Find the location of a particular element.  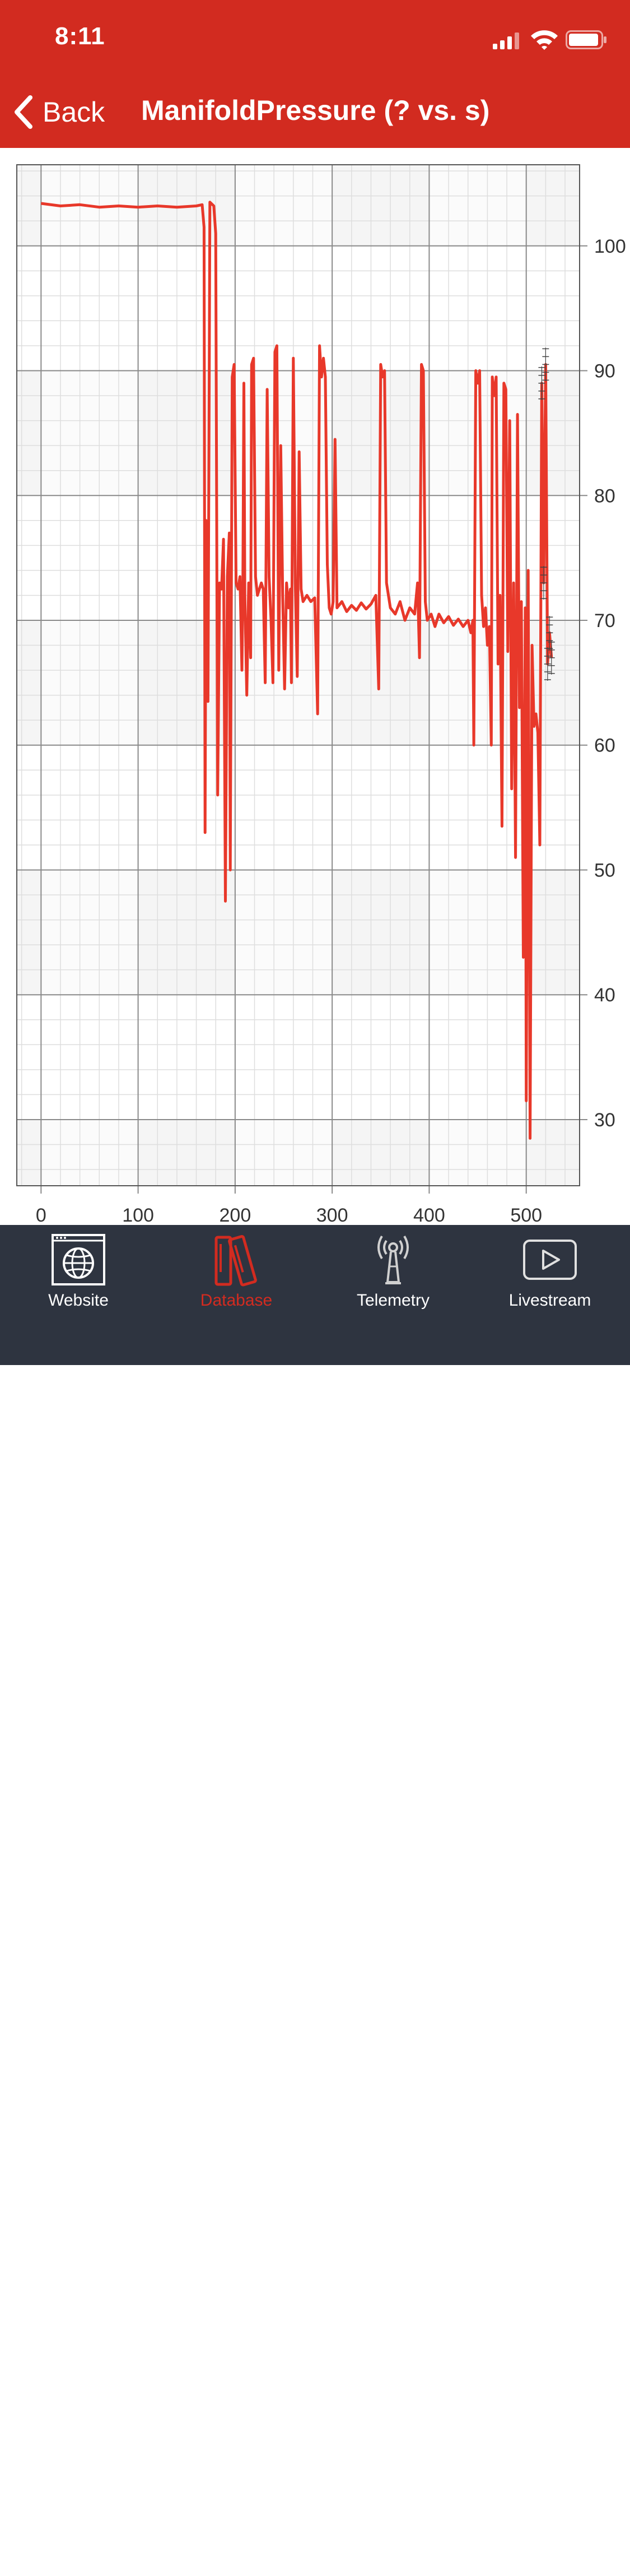

app-header: 8:11 Back ManifoldPressure (? vs. s) is located at coordinates (315, 74).